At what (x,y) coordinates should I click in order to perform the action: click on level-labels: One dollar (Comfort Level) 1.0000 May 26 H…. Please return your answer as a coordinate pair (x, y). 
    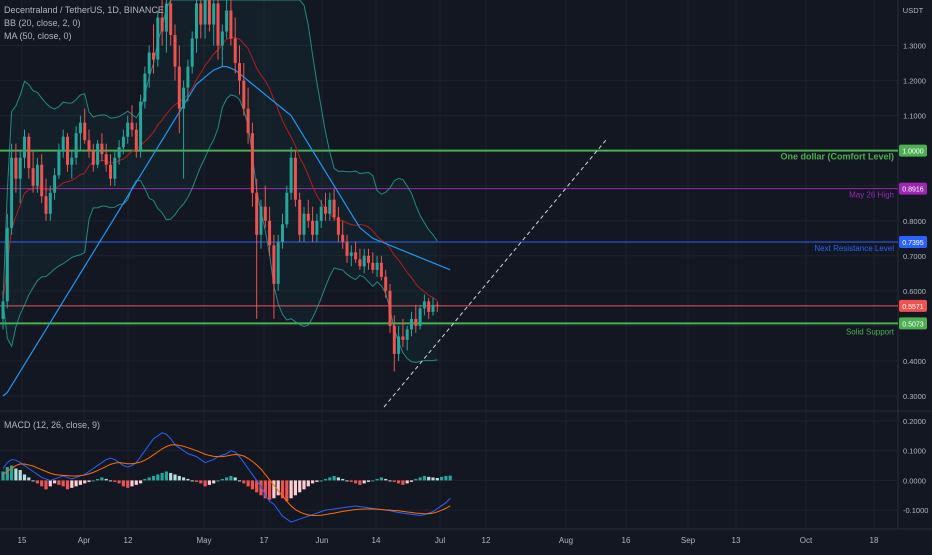
    Looking at the image, I should click on (853, 240).